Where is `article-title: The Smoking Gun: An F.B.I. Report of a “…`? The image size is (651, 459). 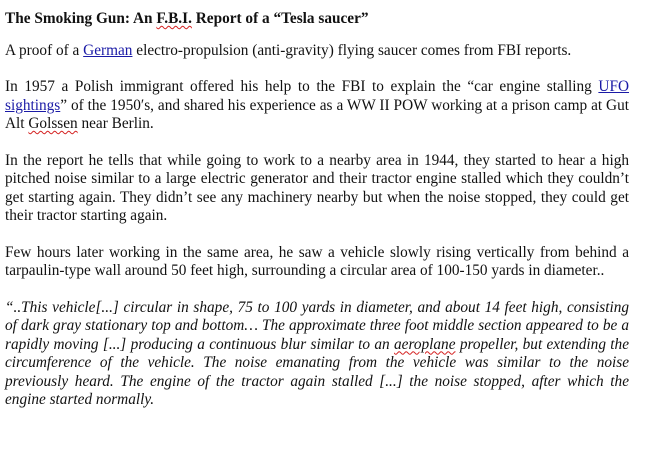
article-title: The Smoking Gun: An F.B.I. Report of a “… is located at coordinates (317, 19).